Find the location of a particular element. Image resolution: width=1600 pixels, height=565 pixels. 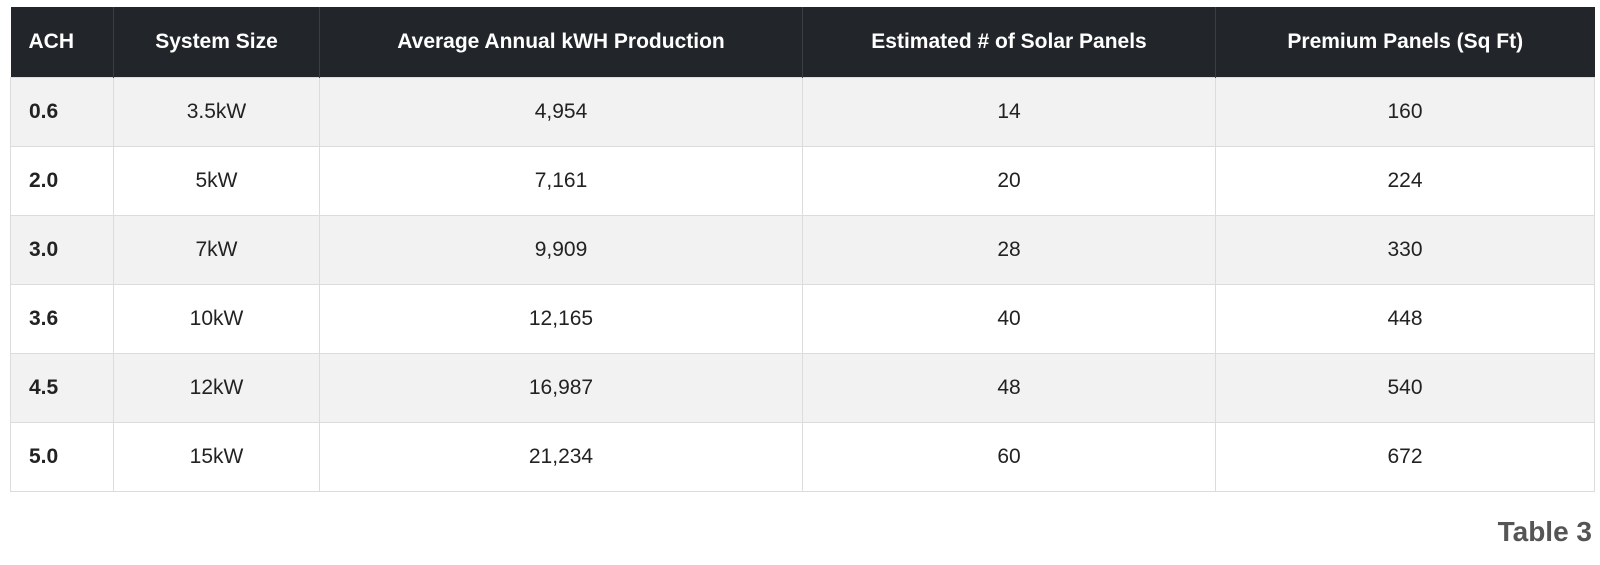

cell-ach: 4.5 is located at coordinates (62, 388).